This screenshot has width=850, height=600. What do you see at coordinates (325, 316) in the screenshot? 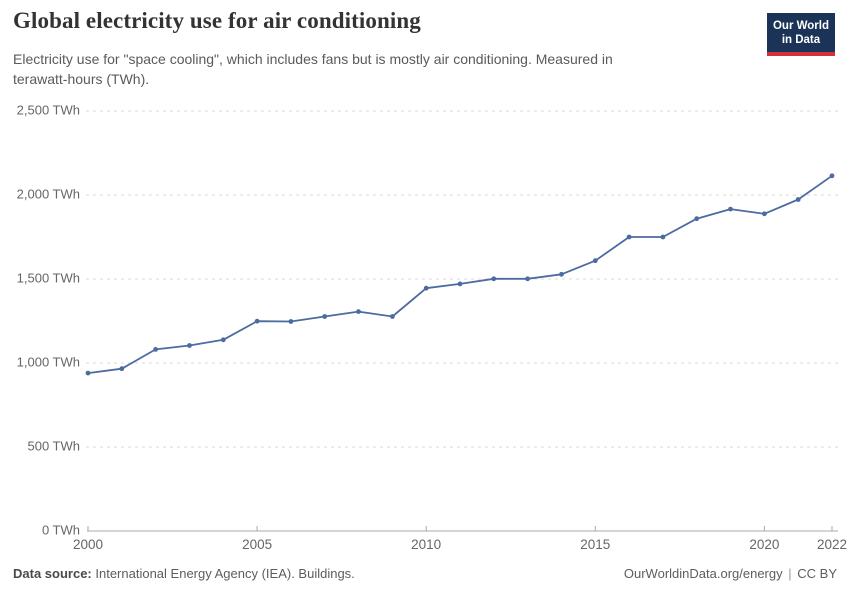
I see `data-point-2007` at bounding box center [325, 316].